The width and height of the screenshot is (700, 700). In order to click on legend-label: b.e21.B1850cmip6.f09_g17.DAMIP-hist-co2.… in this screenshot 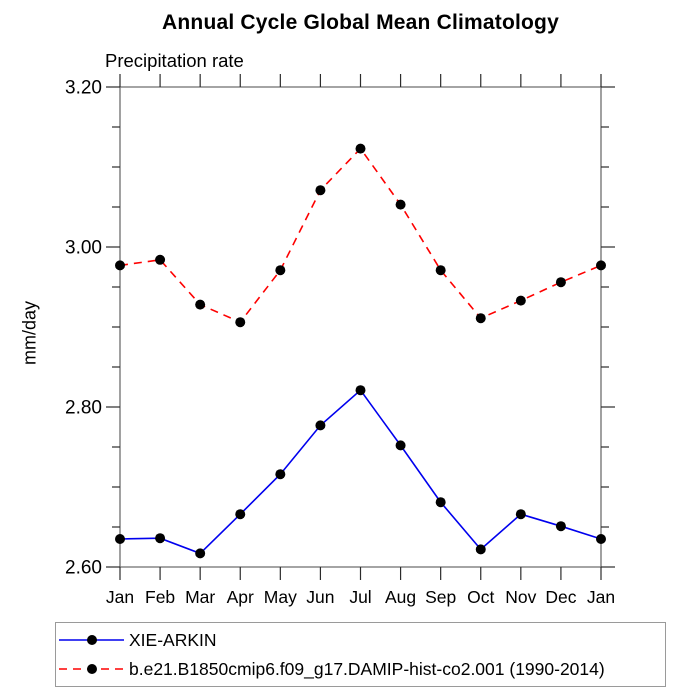, I will do `click(367, 668)`.